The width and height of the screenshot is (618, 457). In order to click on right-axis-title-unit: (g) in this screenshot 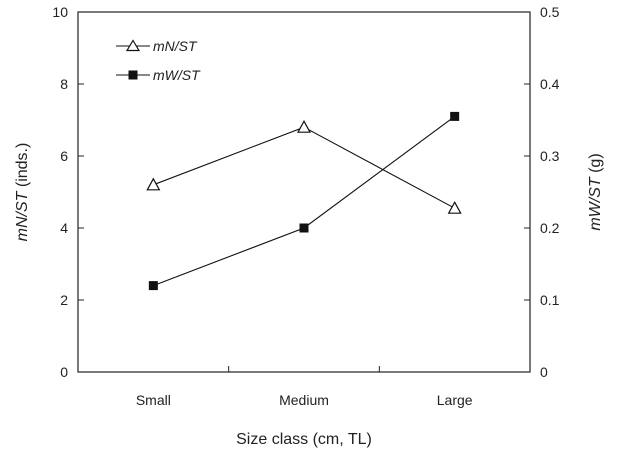, I will do `click(595, 165)`.